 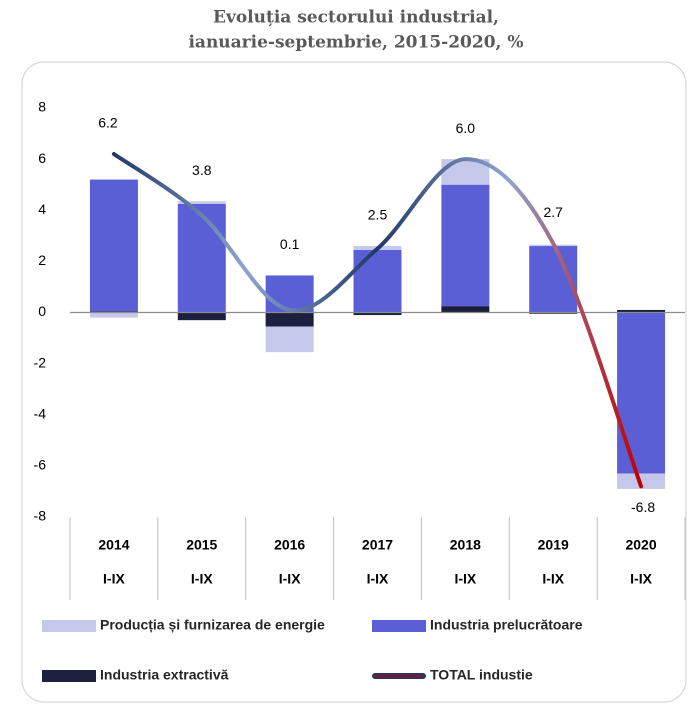 What do you see at coordinates (201, 545) in the screenshot?
I see `x-tick-label: 2015` at bounding box center [201, 545].